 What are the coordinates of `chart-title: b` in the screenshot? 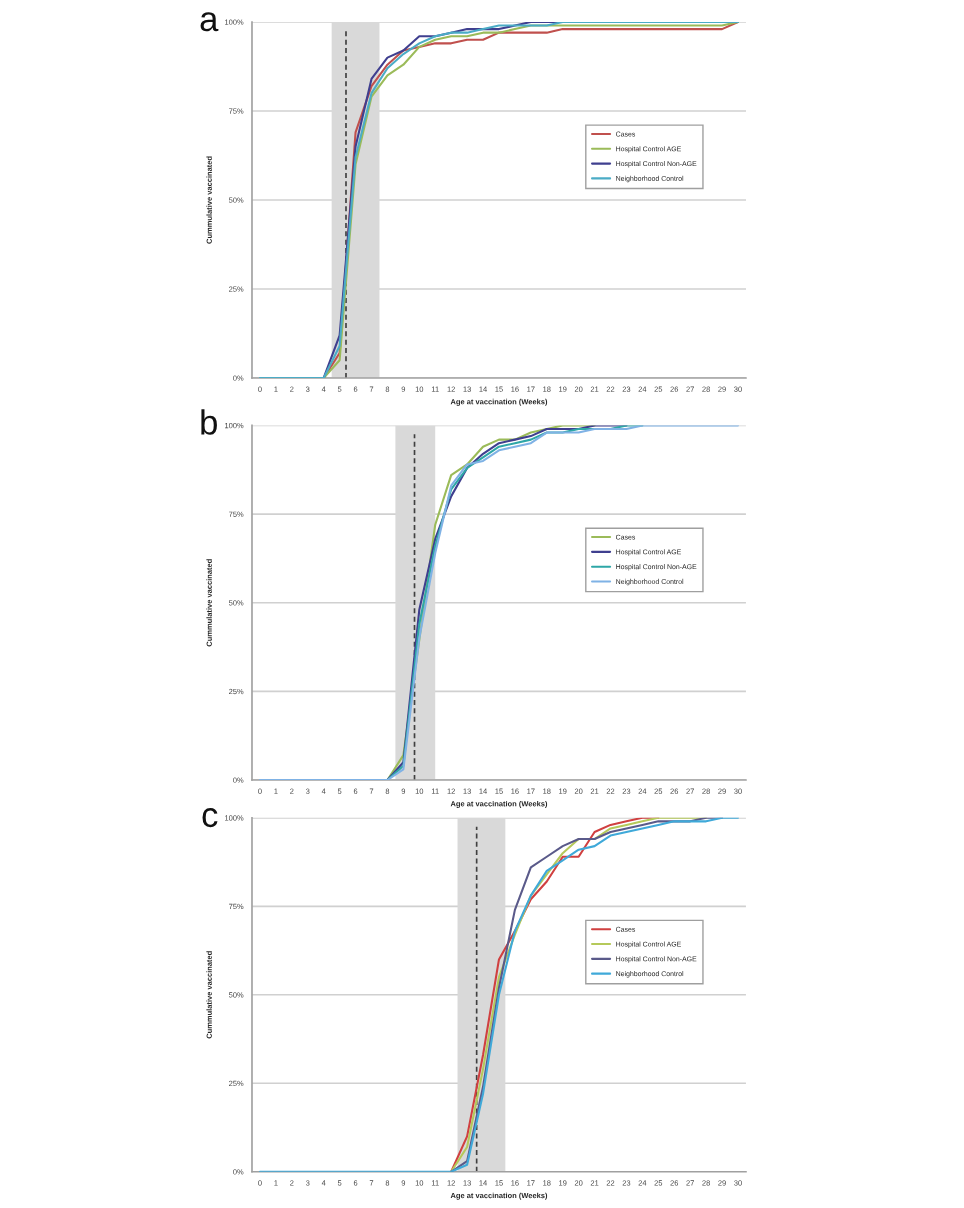 It's located at (209, 422).